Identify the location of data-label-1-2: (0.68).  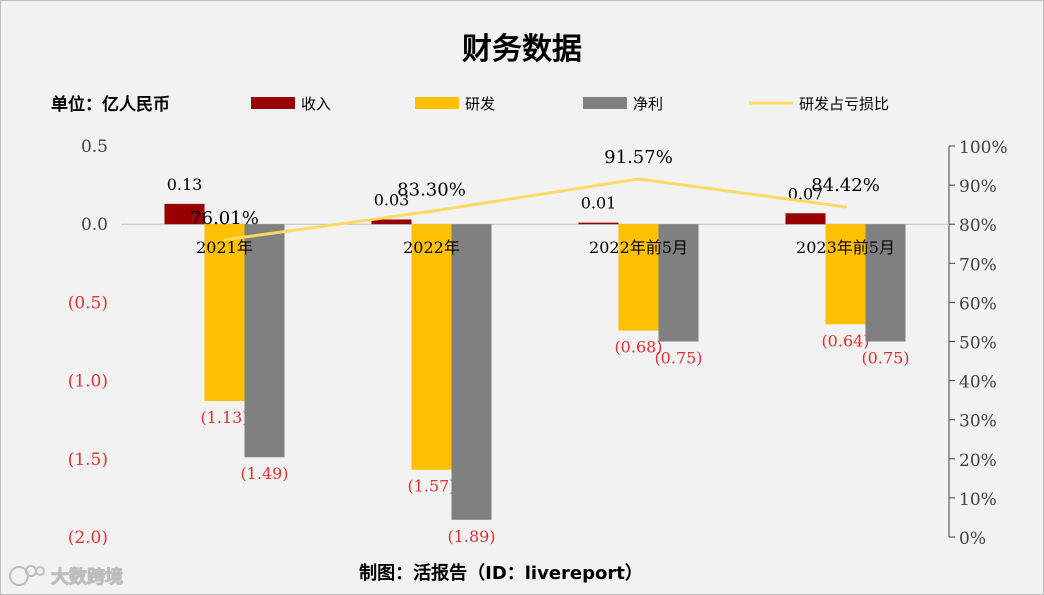
(638, 347).